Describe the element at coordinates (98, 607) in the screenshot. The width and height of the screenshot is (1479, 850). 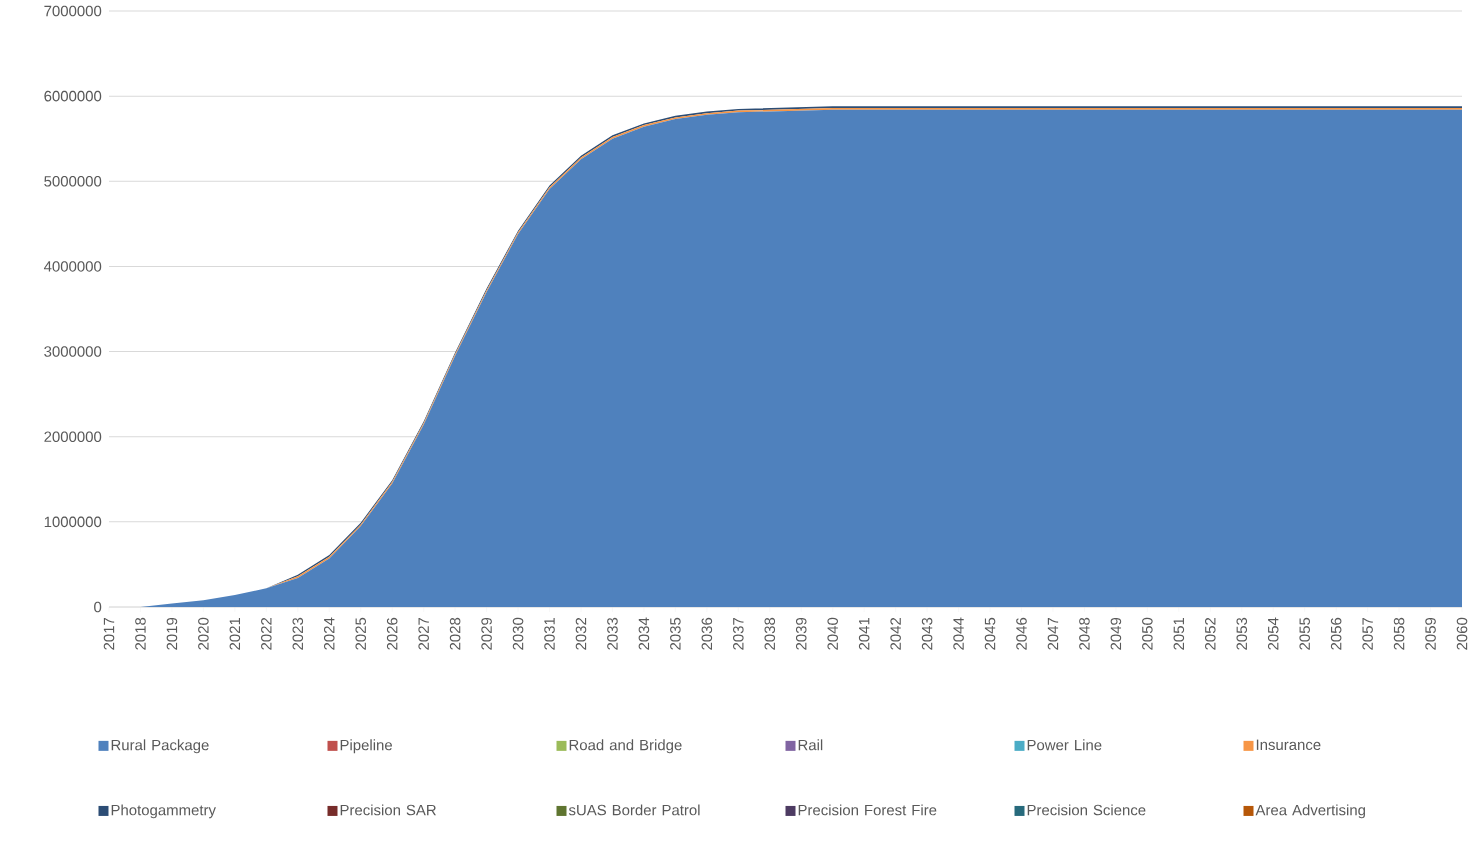
I see `y-tick-label: 0` at that location.